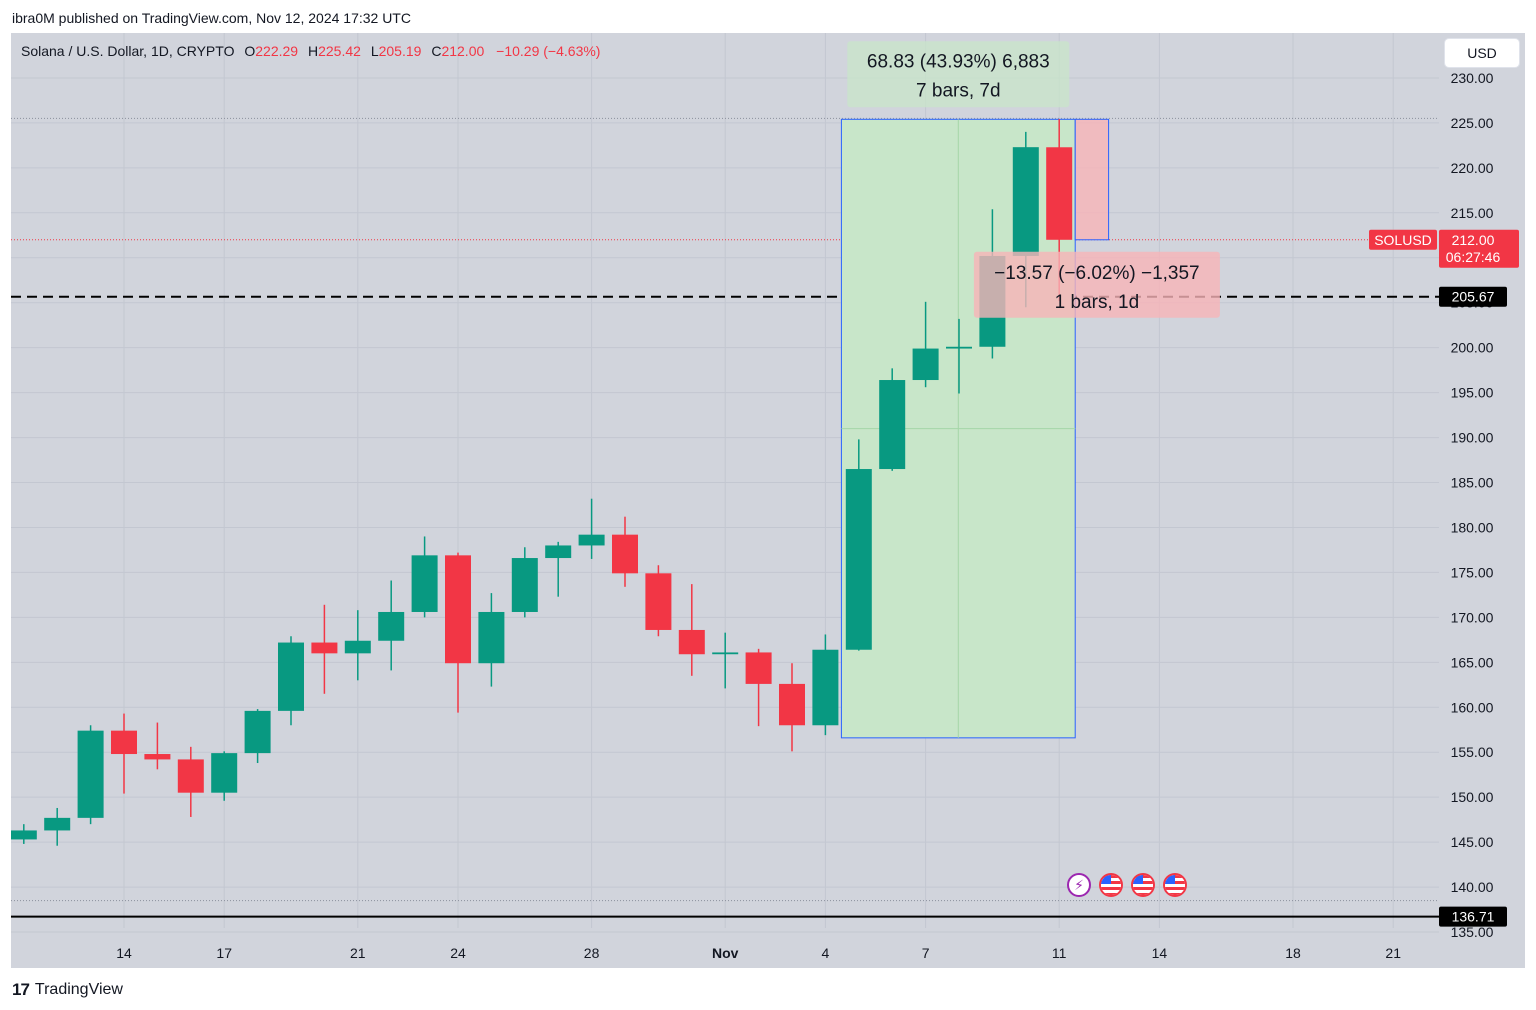  I want to click on low-value: 205.19, so click(400, 51).